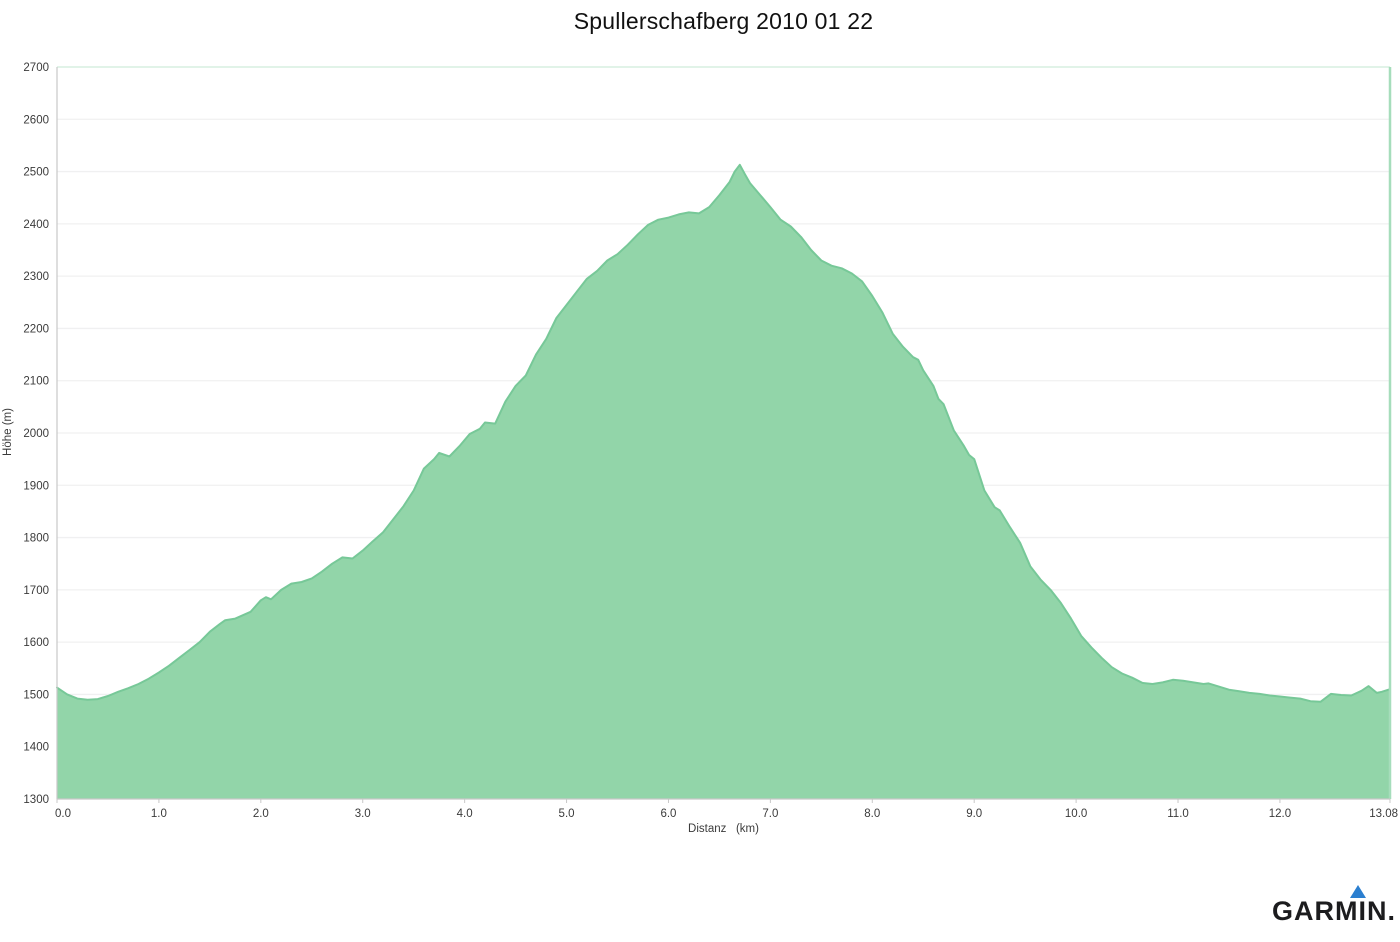 The height and width of the screenshot is (942, 1400). Describe the element at coordinates (567, 814) in the screenshot. I see `x-tick-label: 5.0` at that location.